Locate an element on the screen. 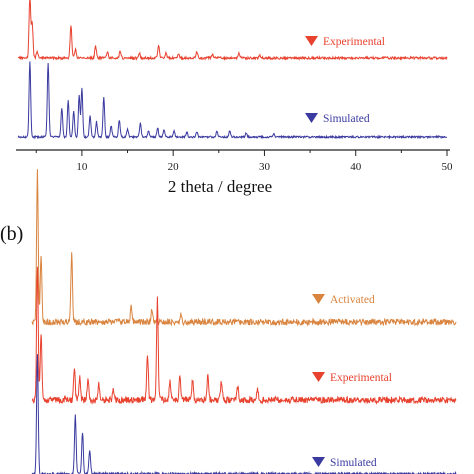  x-tick-label: 50 is located at coordinates (448, 167).